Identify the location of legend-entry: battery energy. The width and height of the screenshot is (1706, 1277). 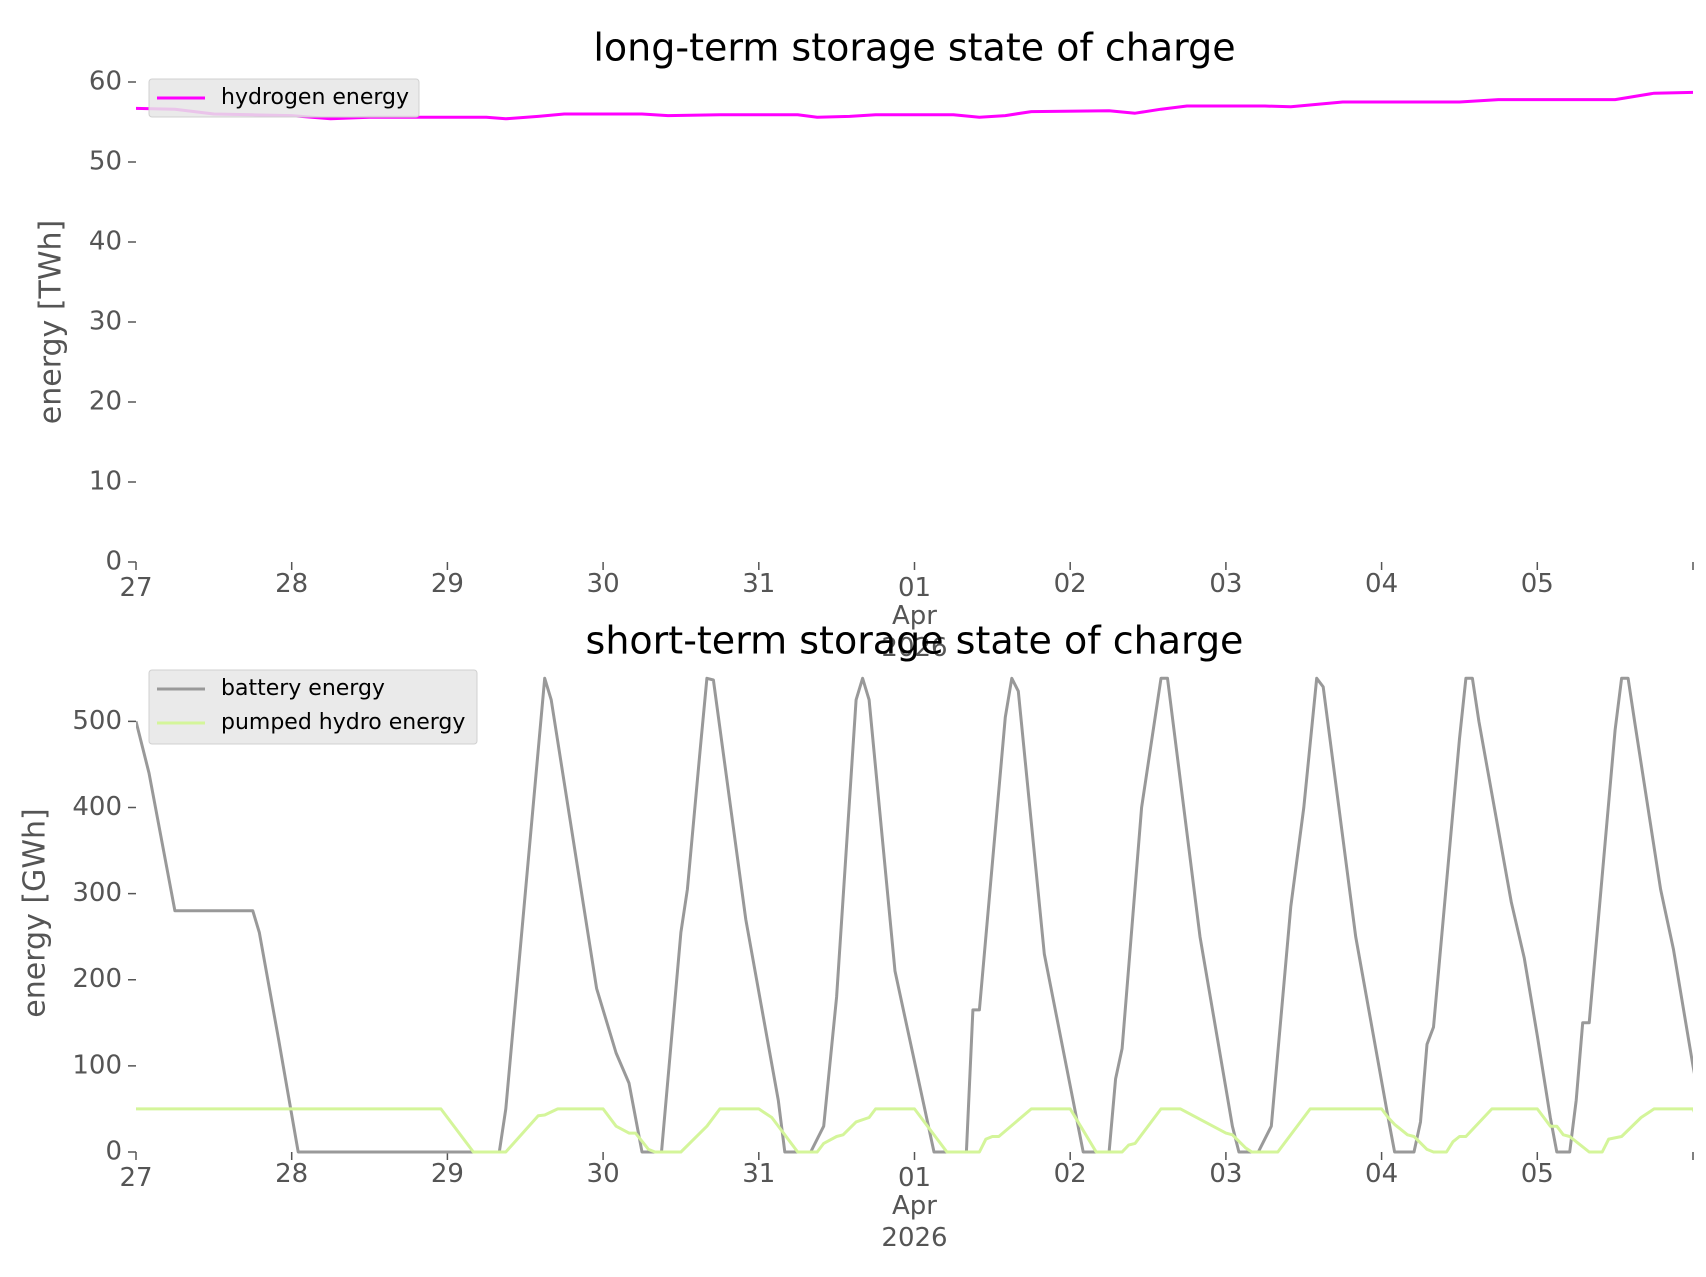
(303, 688).